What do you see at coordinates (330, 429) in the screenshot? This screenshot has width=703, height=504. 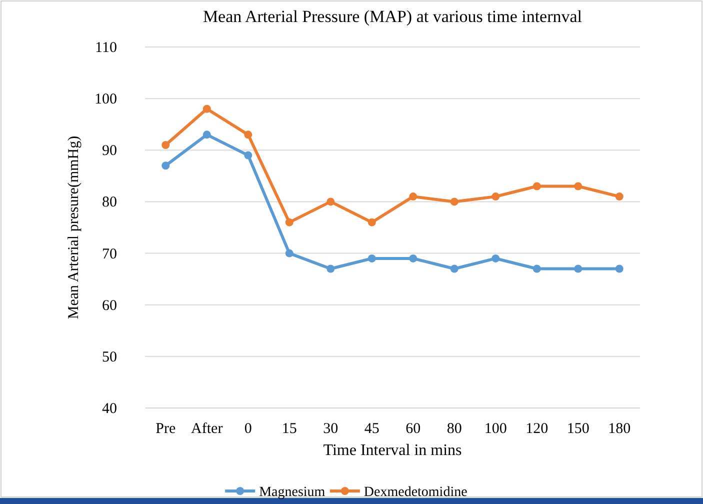 I see `x-tick-label: 30` at bounding box center [330, 429].